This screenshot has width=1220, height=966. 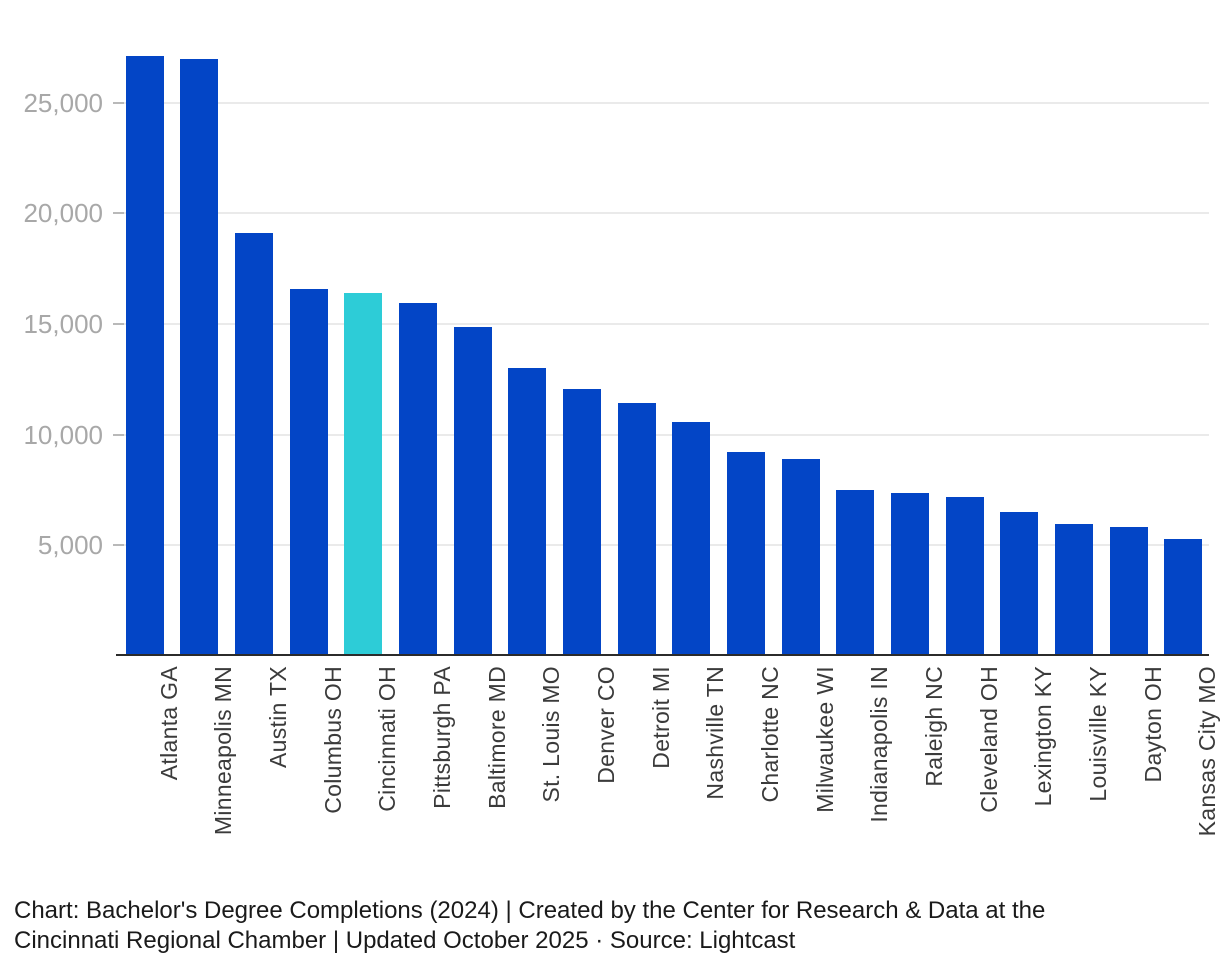 I want to click on x-axis-label-dayton-oh: Dayton OH, so click(x=1152, y=724).